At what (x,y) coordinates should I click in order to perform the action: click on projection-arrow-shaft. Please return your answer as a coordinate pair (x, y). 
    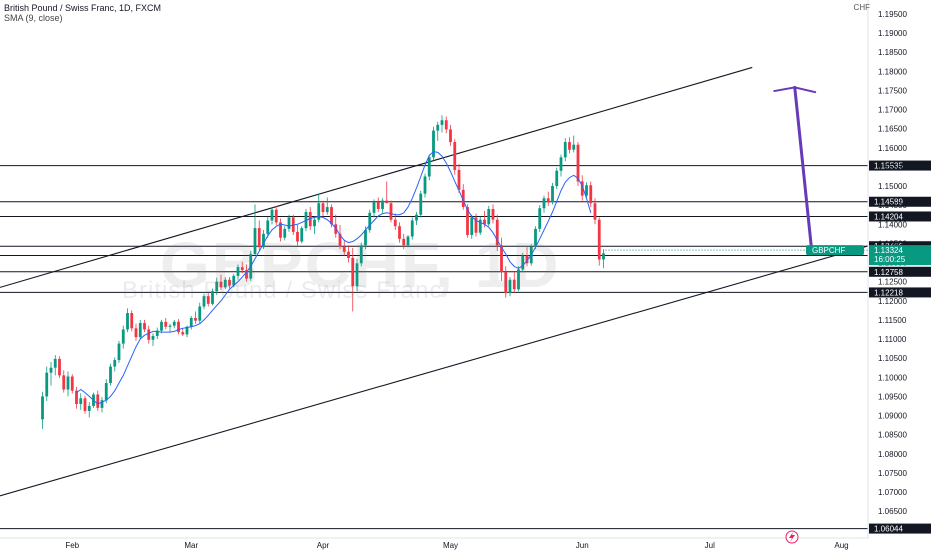
    Looking at the image, I should click on (803, 169).